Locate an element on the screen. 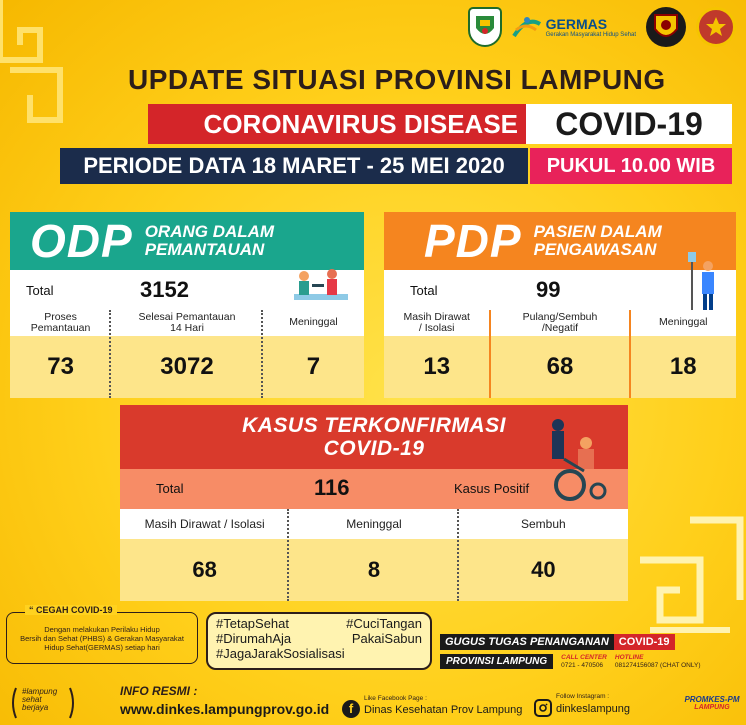 The width and height of the screenshot is (746, 725). task-force-covid: COVID-19 is located at coordinates (644, 642).